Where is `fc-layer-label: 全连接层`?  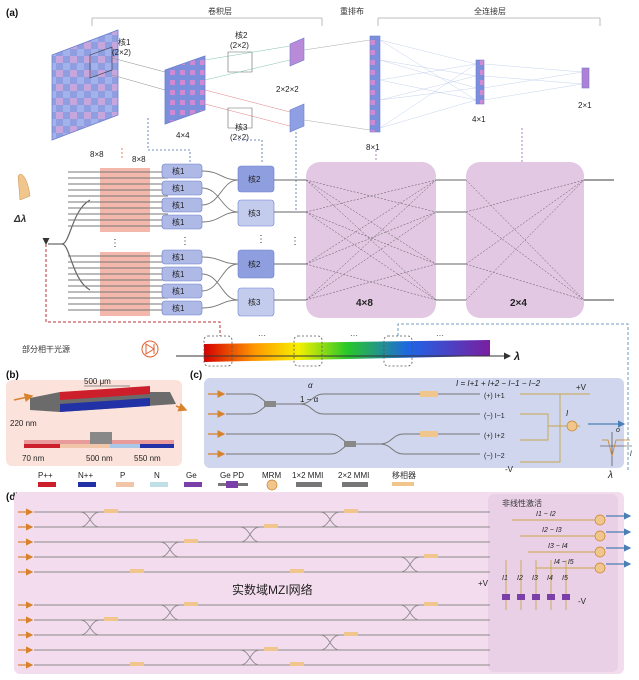 fc-layer-label: 全连接层 is located at coordinates (490, 11).